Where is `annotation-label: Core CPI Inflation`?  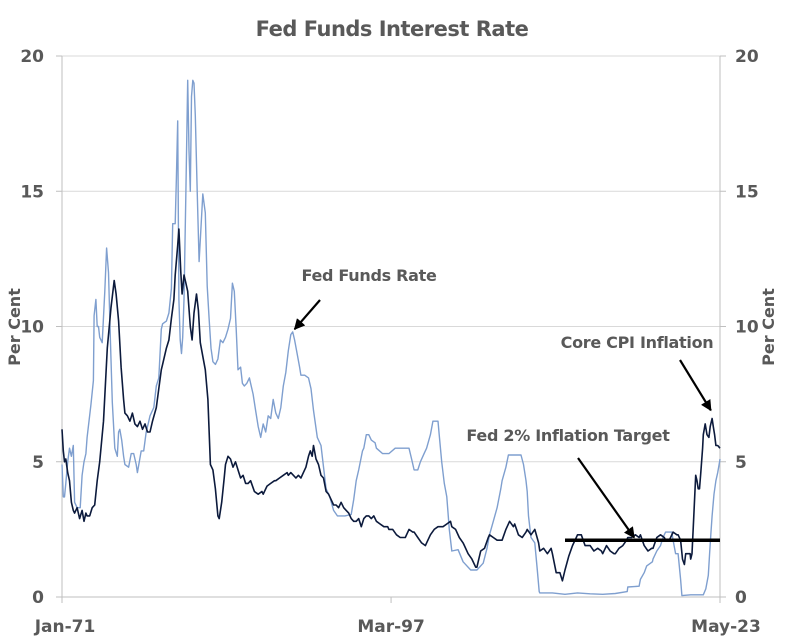 annotation-label: Core CPI Inflation is located at coordinates (637, 342).